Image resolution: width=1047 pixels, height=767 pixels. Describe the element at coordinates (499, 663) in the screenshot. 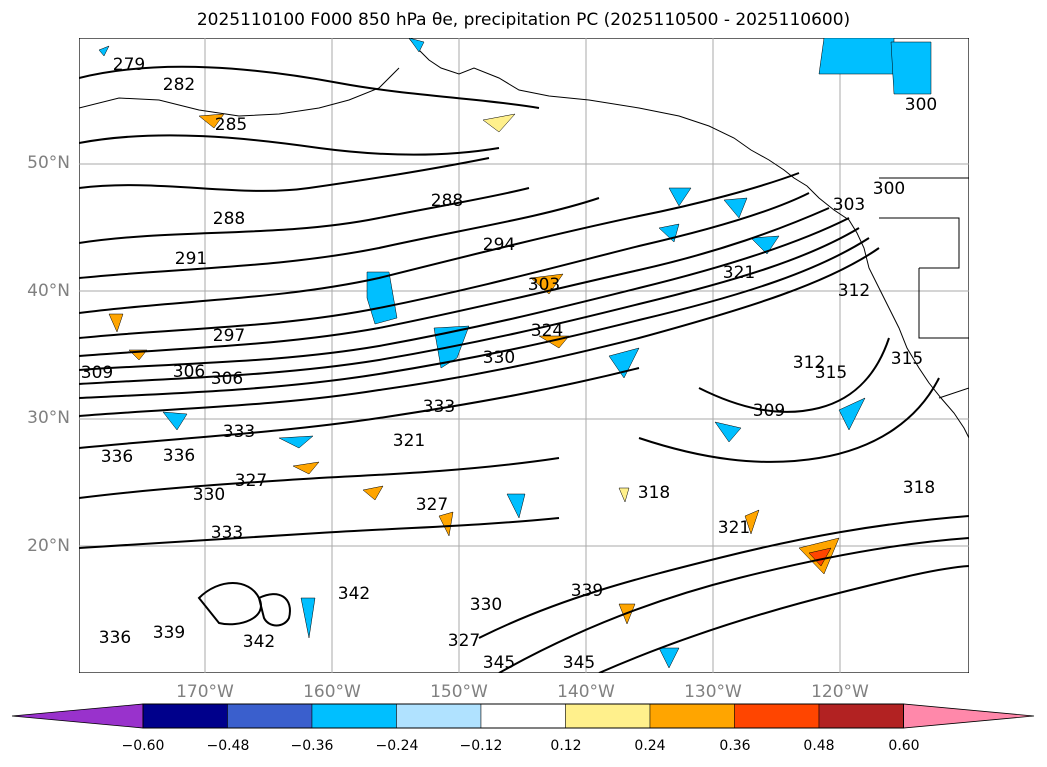

I see `contour-label: 345` at that location.